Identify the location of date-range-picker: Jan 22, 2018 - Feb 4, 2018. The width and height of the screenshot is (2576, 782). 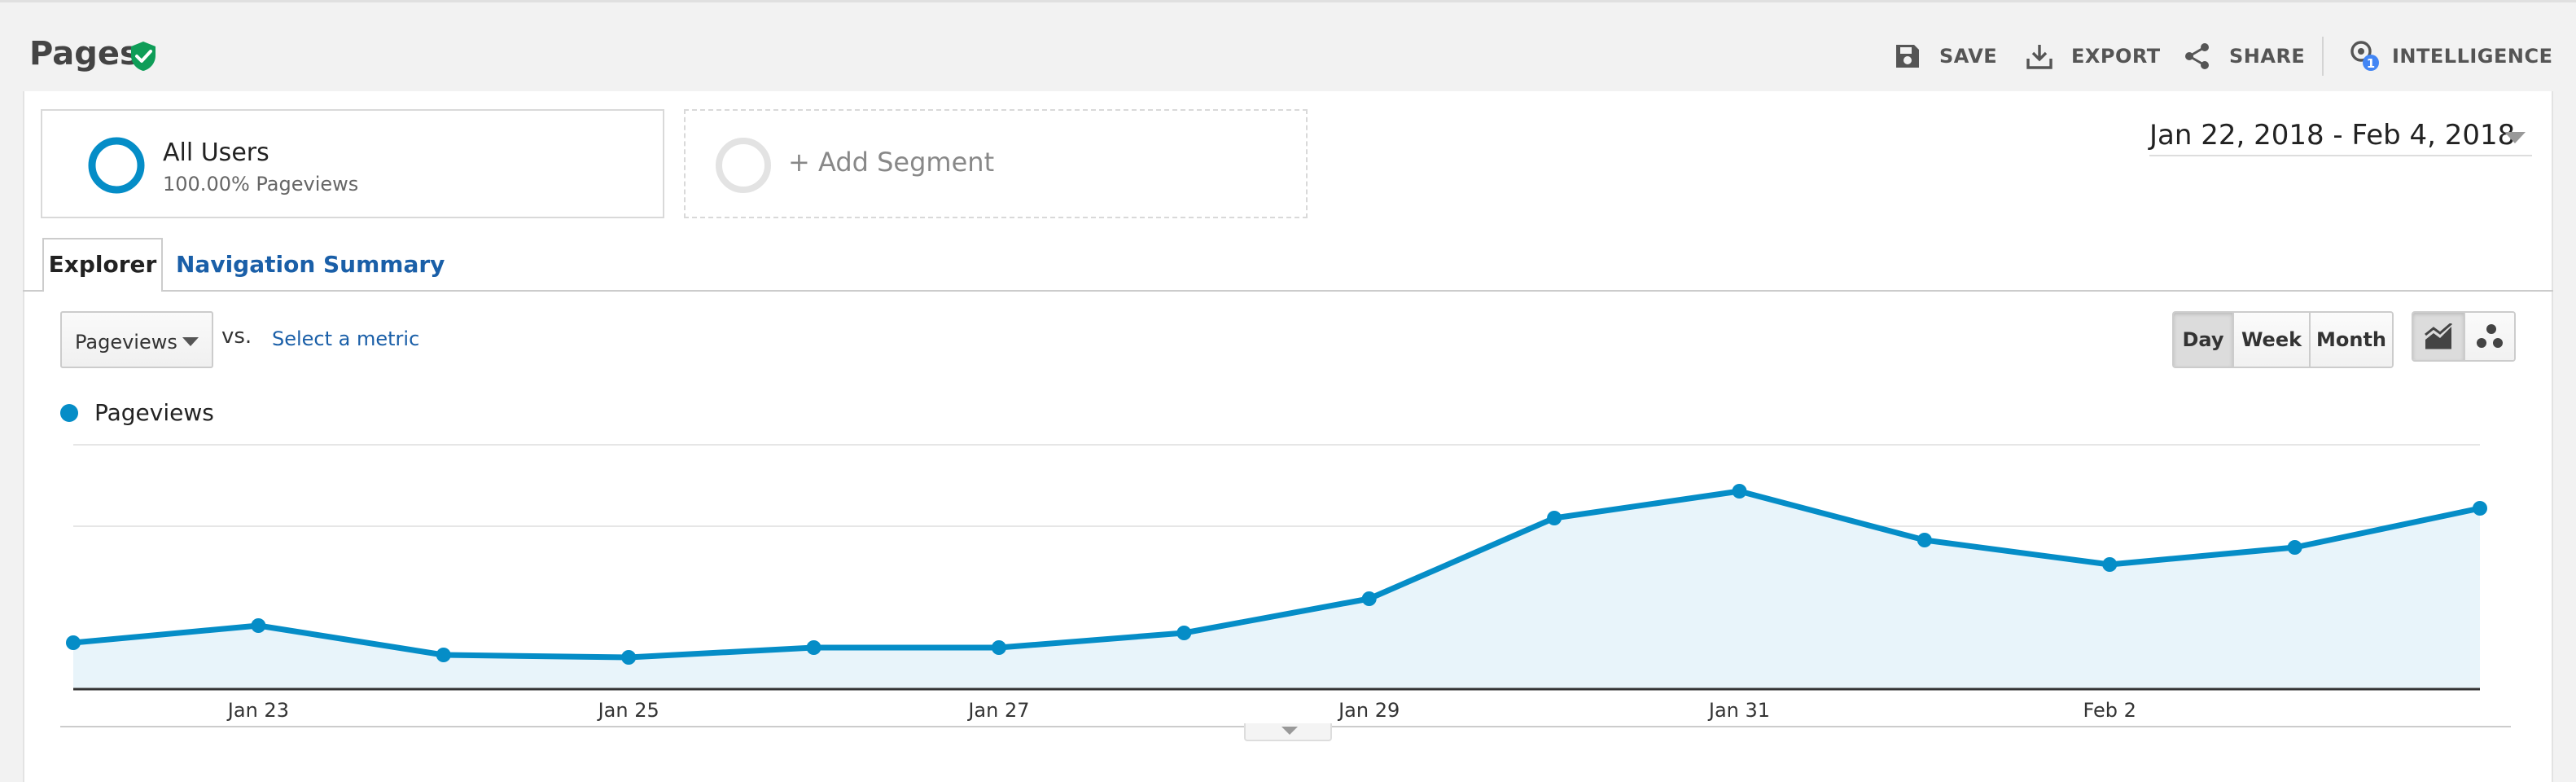
(2340, 136).